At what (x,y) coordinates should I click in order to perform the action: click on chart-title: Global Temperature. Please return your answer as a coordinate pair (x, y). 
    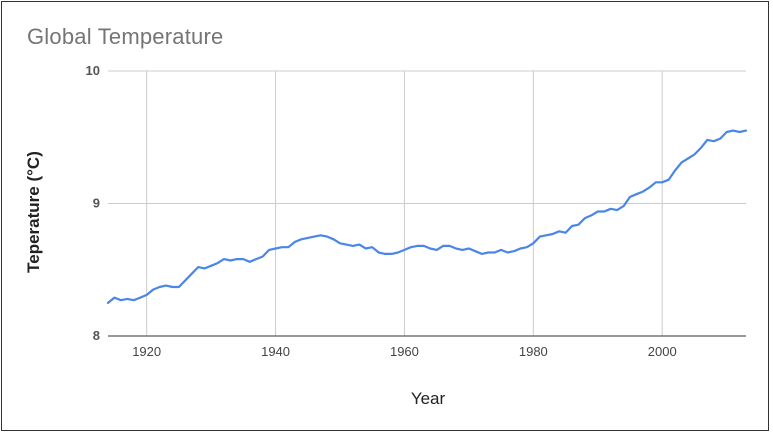
    Looking at the image, I should click on (125, 36).